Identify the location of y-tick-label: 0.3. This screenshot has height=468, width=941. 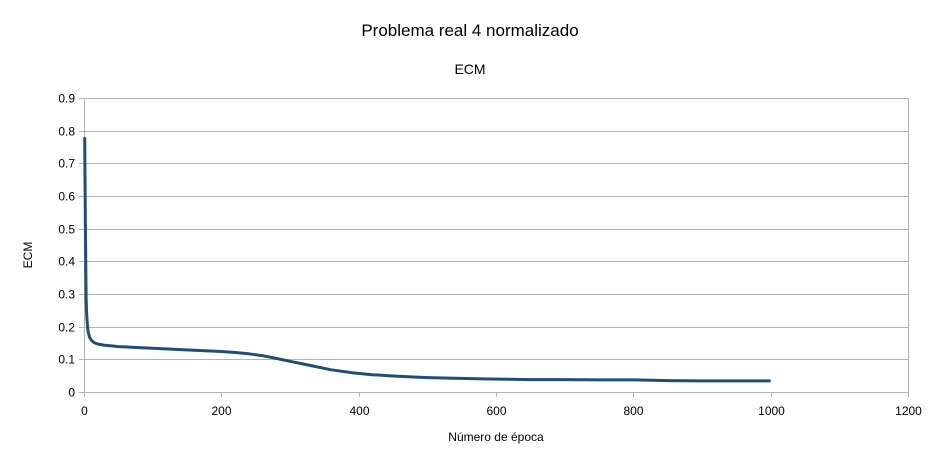
(66, 295).